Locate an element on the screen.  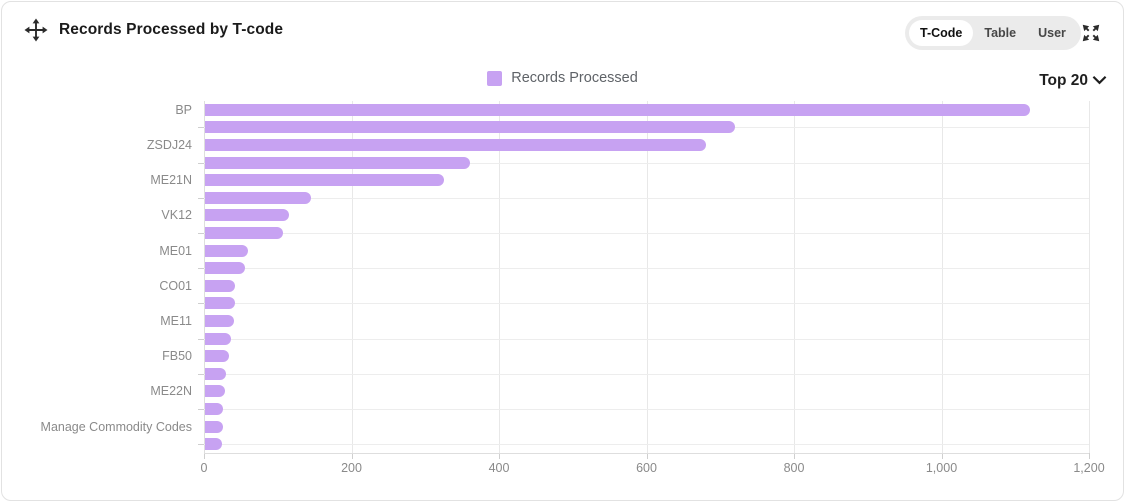
legend-label: Records Processed is located at coordinates (574, 78).